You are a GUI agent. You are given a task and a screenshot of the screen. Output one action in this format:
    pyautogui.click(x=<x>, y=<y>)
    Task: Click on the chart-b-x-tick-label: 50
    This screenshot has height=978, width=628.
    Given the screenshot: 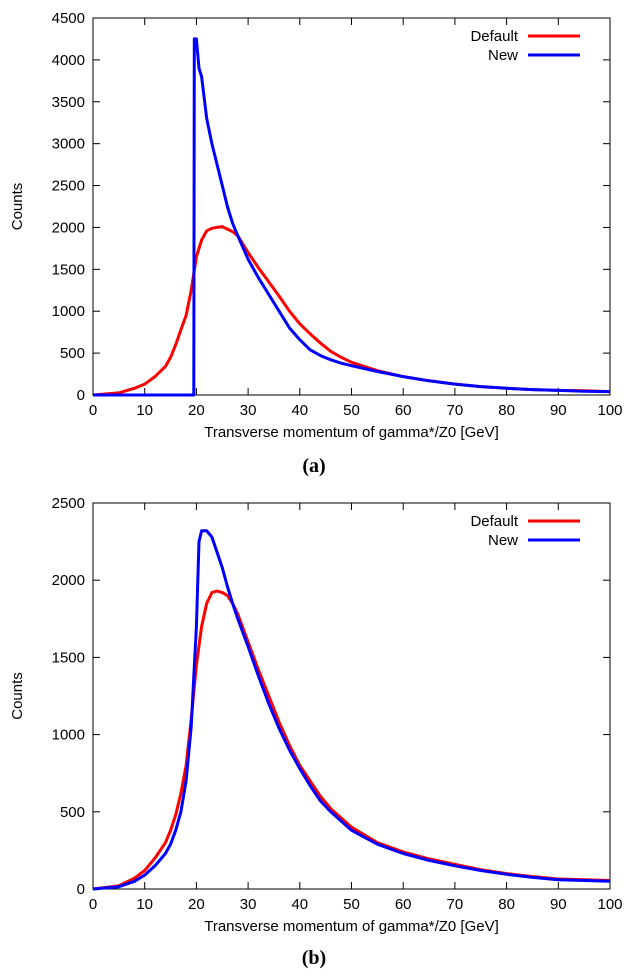 What is the action you would take?
    pyautogui.click(x=351, y=904)
    